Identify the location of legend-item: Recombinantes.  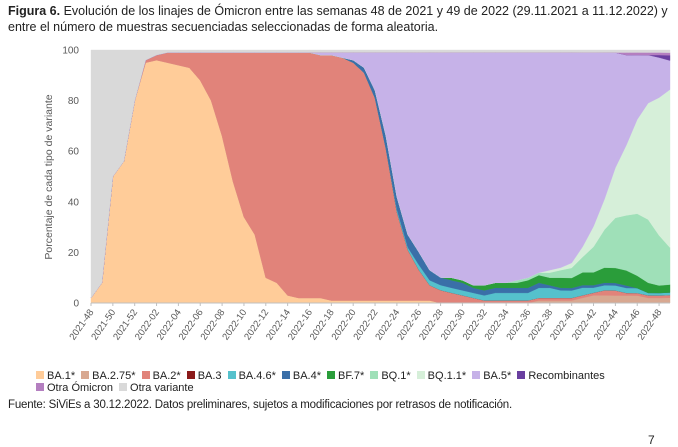
(561, 376).